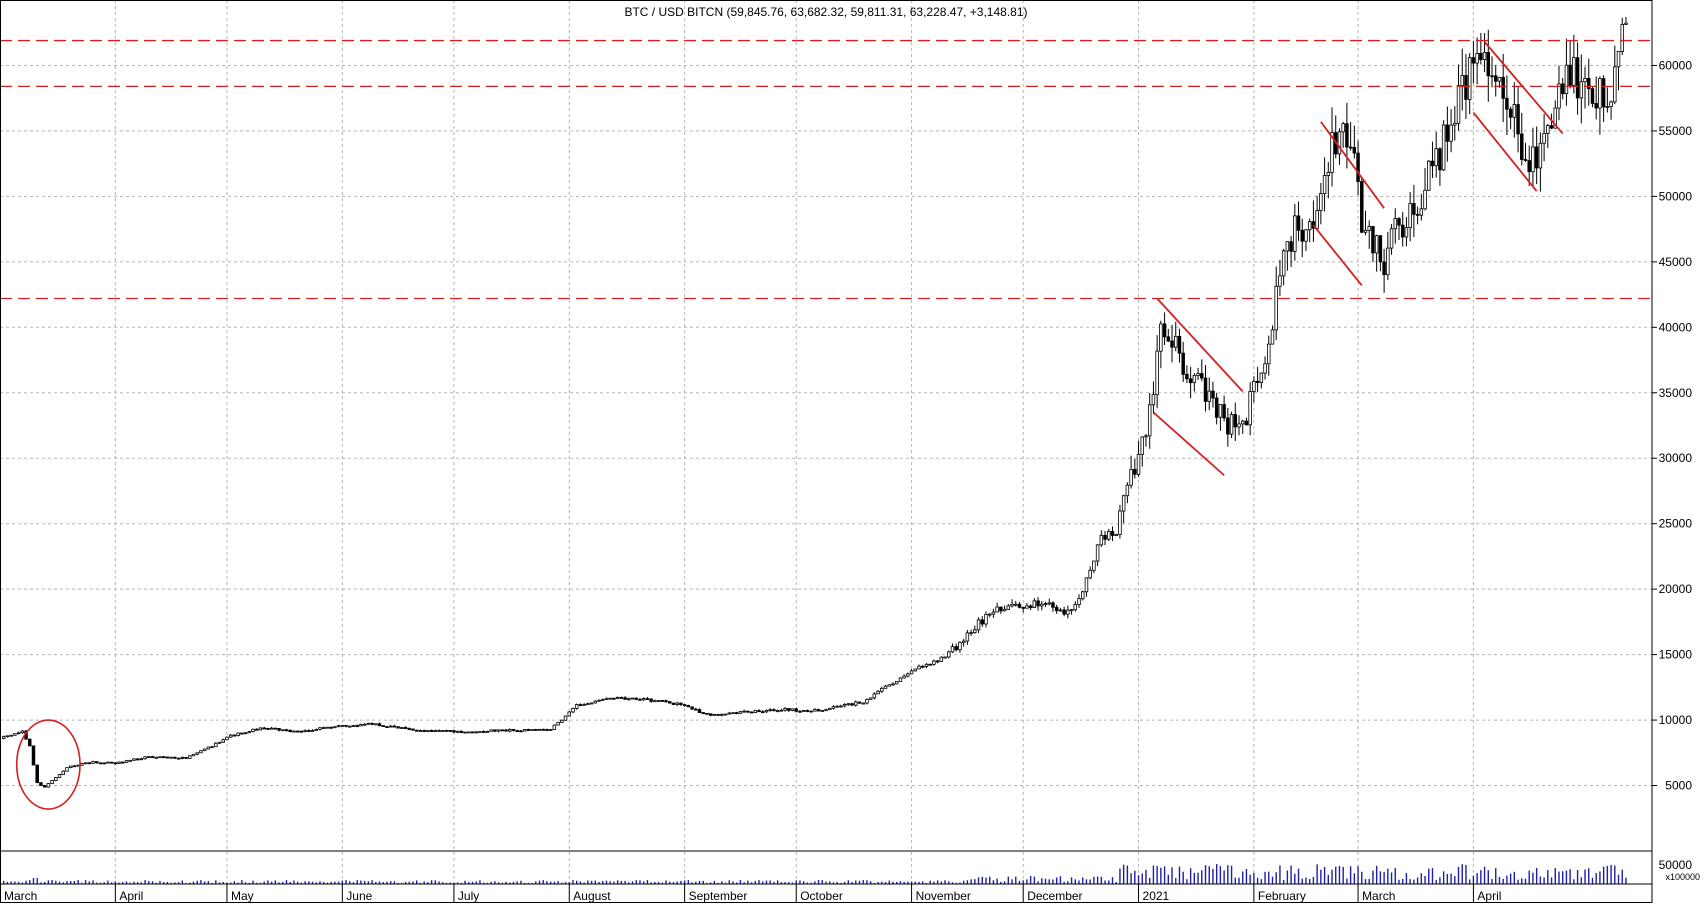  What do you see at coordinates (1156, 896) in the screenshot?
I see `x-tick-label: 2021` at bounding box center [1156, 896].